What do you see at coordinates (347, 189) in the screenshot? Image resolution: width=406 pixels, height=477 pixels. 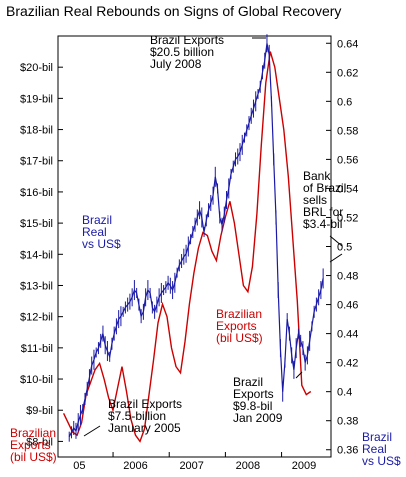 I see `right-tick-label: 0.54` at bounding box center [347, 189].